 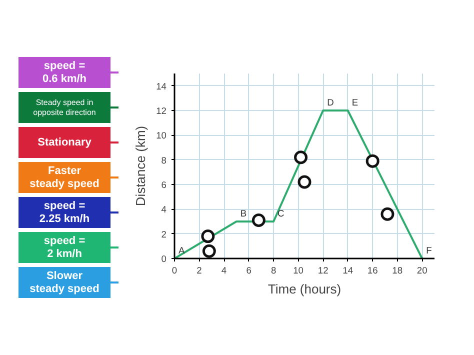 What do you see at coordinates (199, 271) in the screenshot?
I see `x-tick-label: 2` at bounding box center [199, 271].